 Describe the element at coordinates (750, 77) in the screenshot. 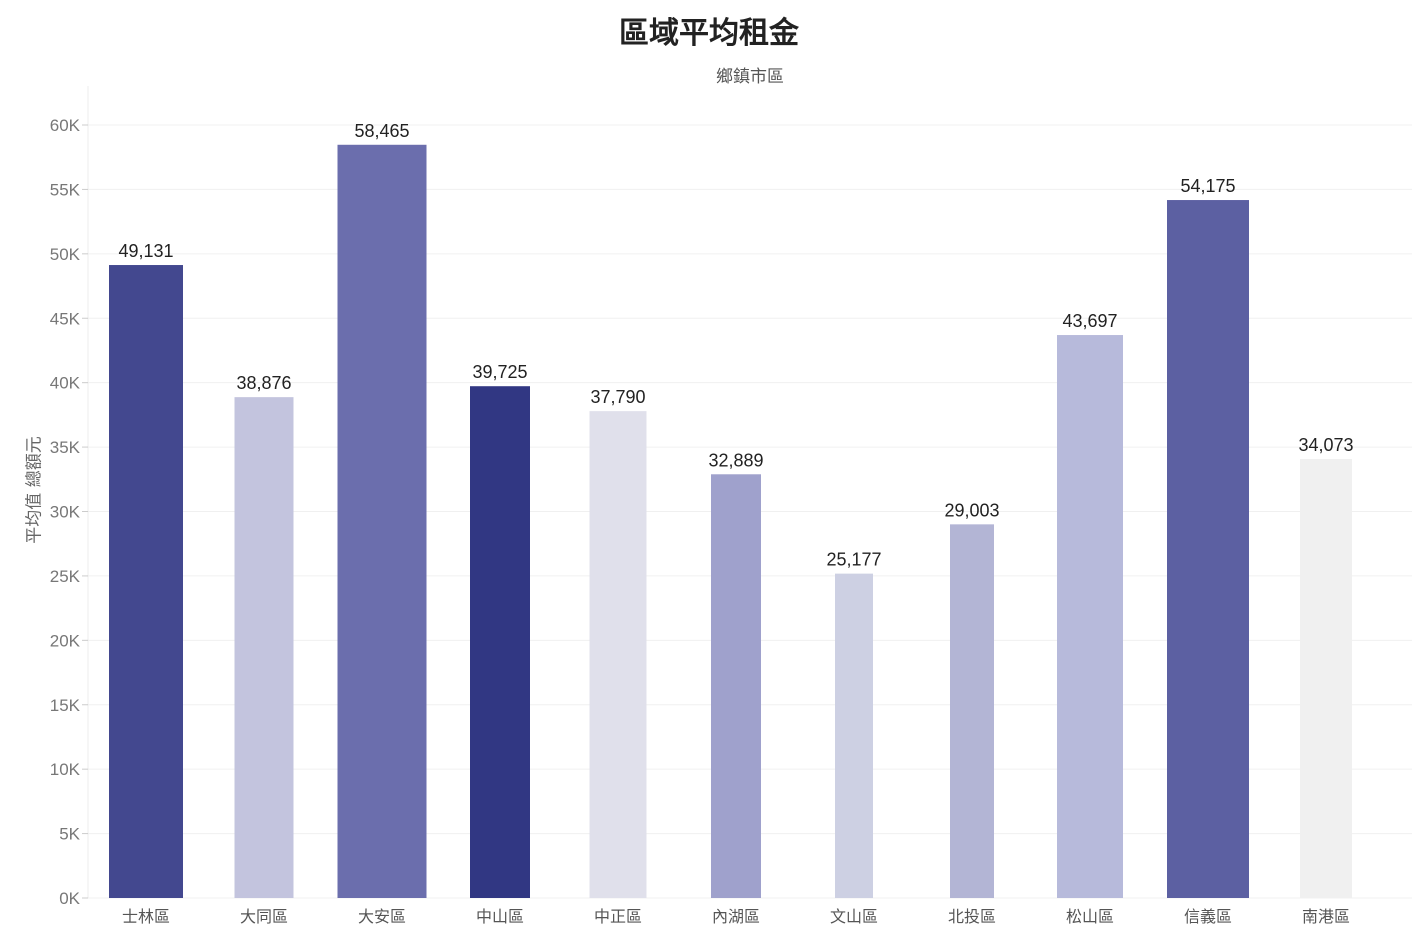

I see `column-header: 鄉鎮市區` at that location.